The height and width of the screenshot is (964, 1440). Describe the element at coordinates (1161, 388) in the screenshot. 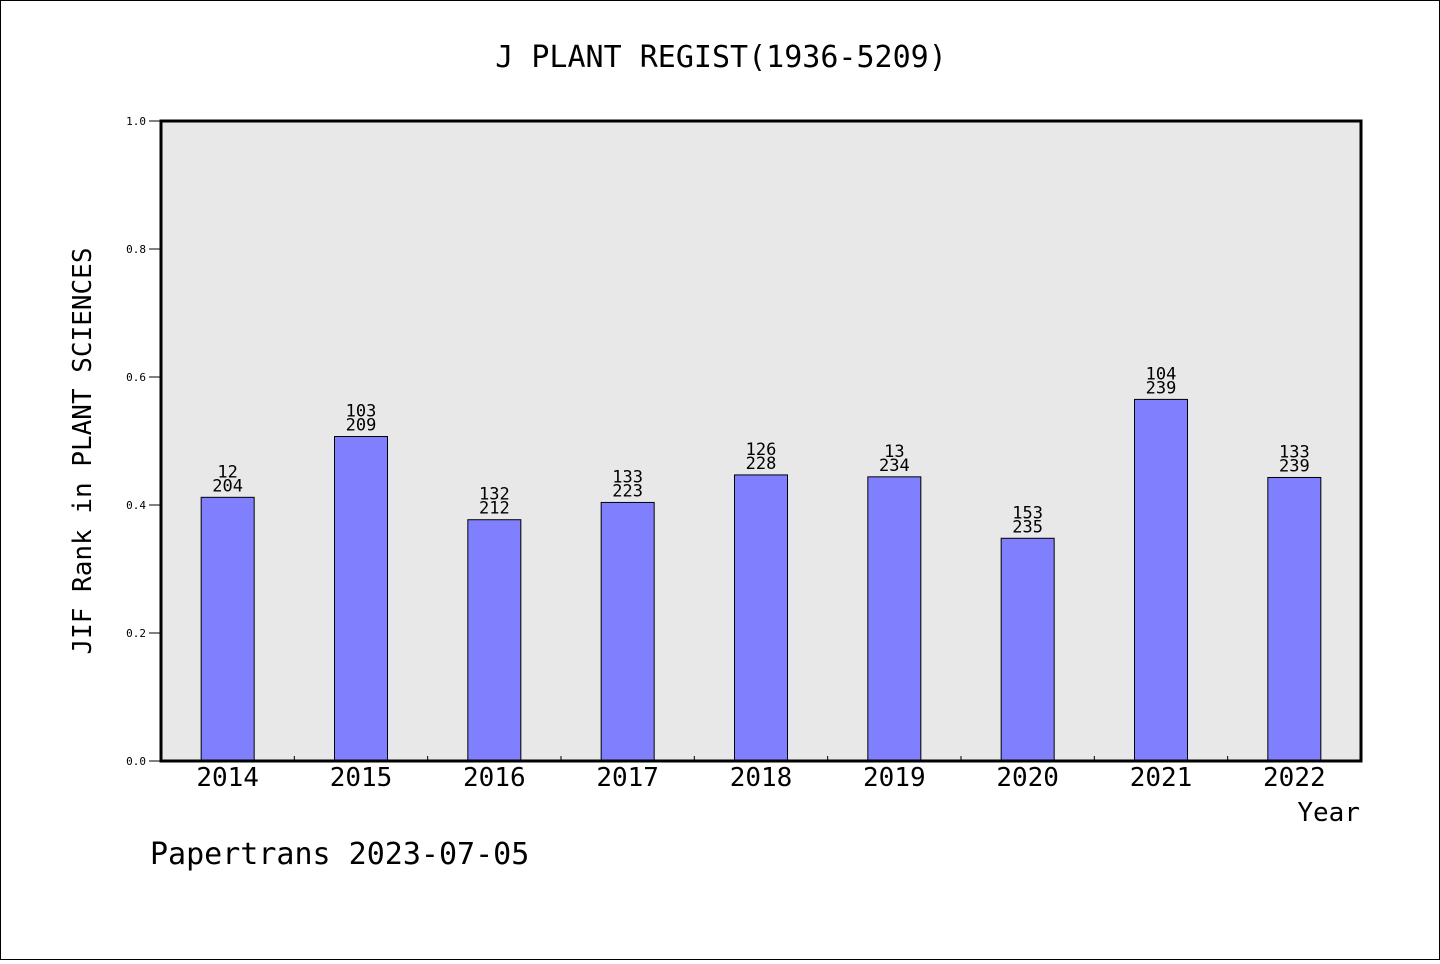

I see `bar-label-total-2021: 239` at that location.